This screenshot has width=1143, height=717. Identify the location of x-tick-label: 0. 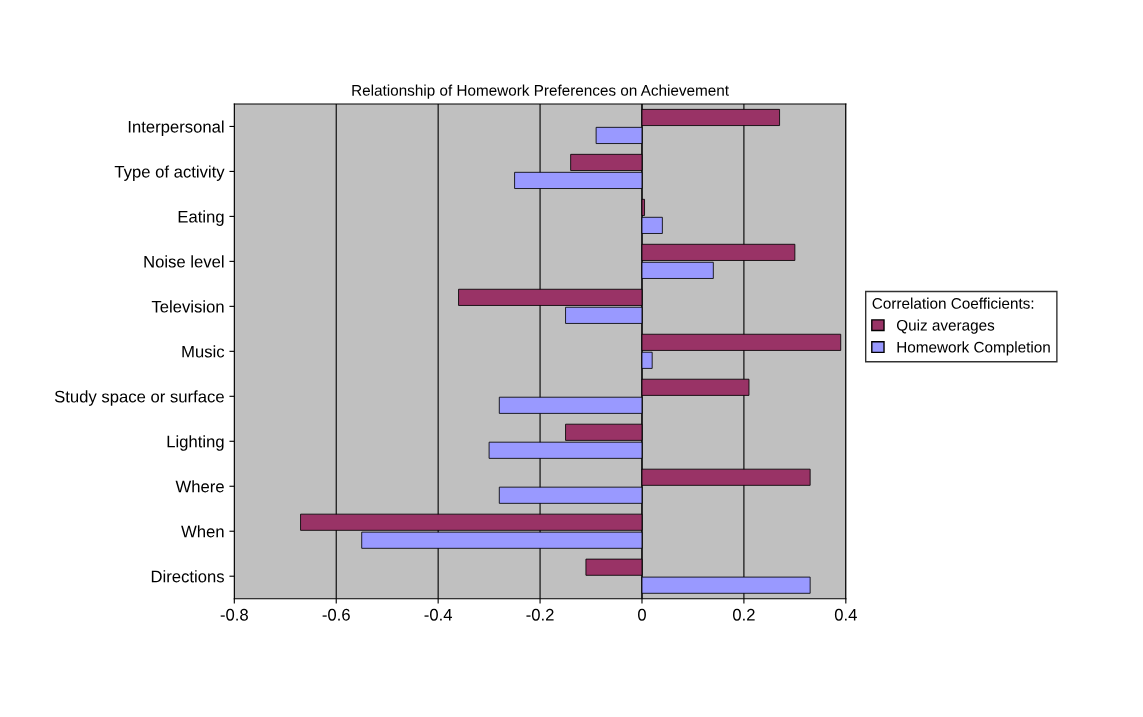
(642, 614).